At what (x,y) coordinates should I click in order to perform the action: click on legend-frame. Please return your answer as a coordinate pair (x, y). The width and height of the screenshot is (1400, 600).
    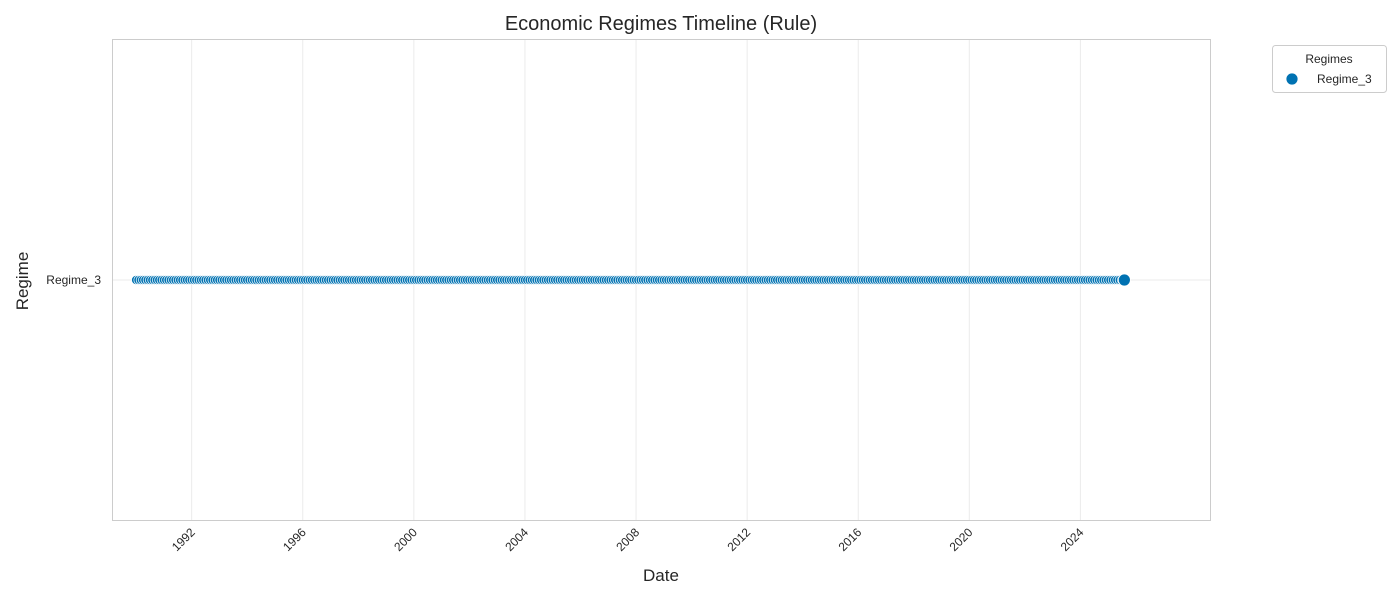
    Looking at the image, I should click on (1329, 69).